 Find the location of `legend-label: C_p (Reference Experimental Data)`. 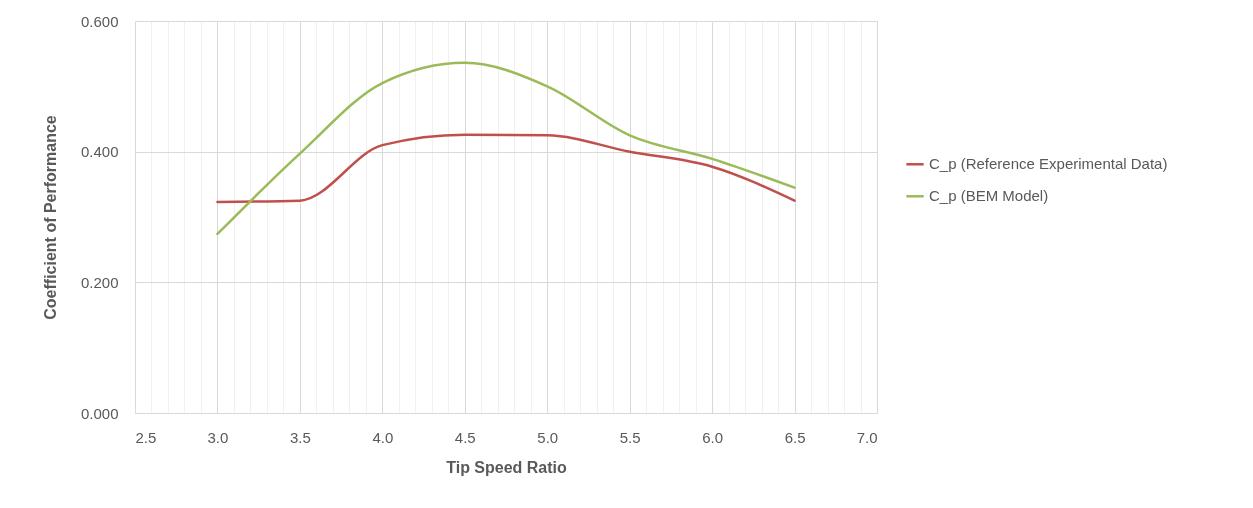

legend-label: C_p (Reference Experimental Data) is located at coordinates (1048, 164).